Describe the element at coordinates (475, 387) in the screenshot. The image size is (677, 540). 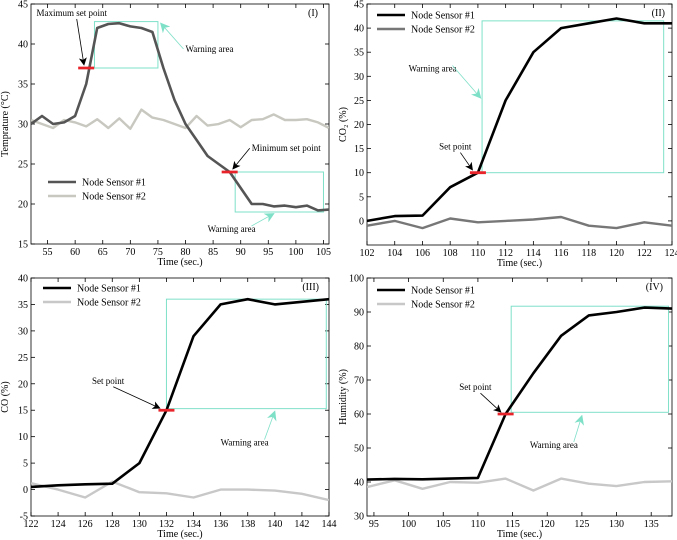
I see `panel-iv-annotation-setpoint: Set point` at that location.